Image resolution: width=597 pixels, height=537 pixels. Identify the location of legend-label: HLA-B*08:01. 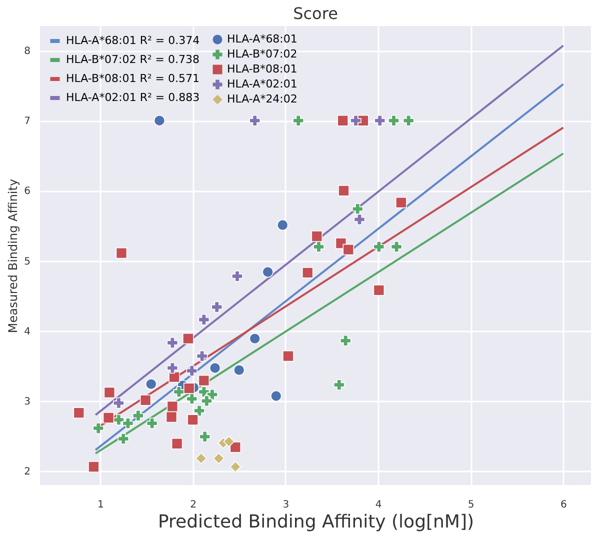
(262, 69).